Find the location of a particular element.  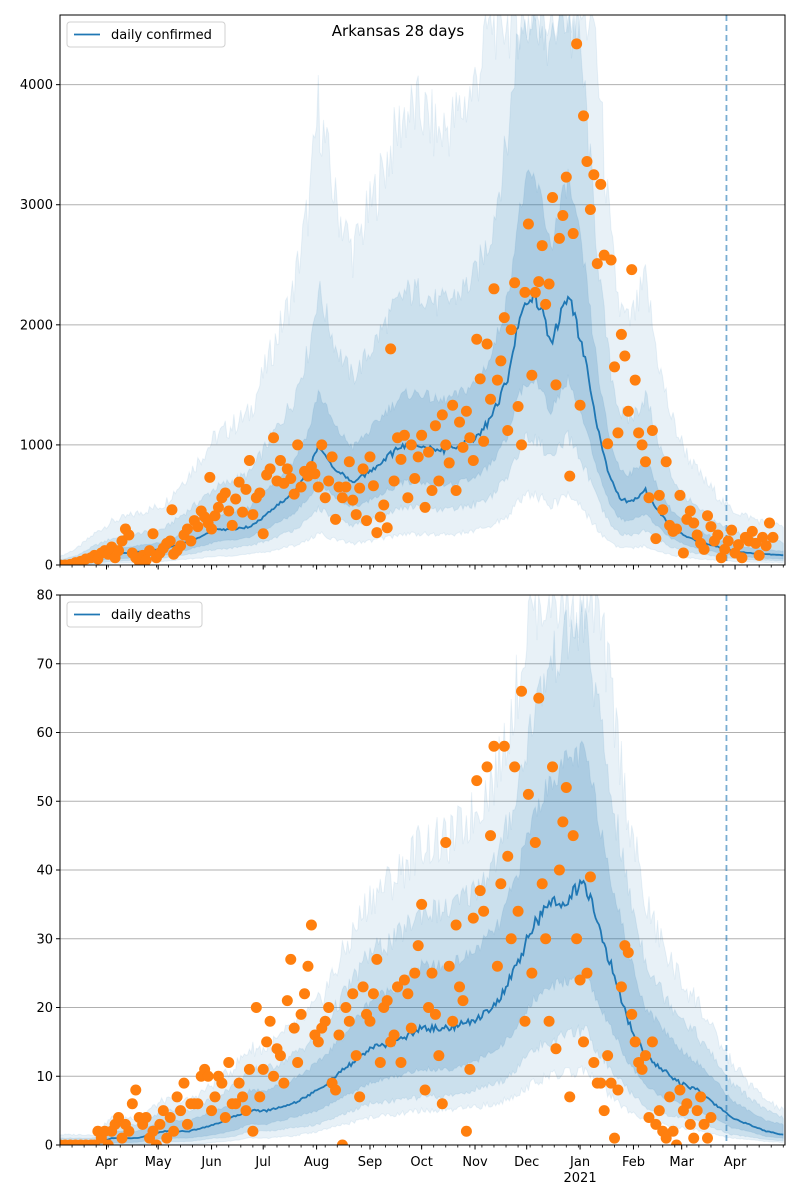

y-tick-label: 4000 is located at coordinates (36, 85).